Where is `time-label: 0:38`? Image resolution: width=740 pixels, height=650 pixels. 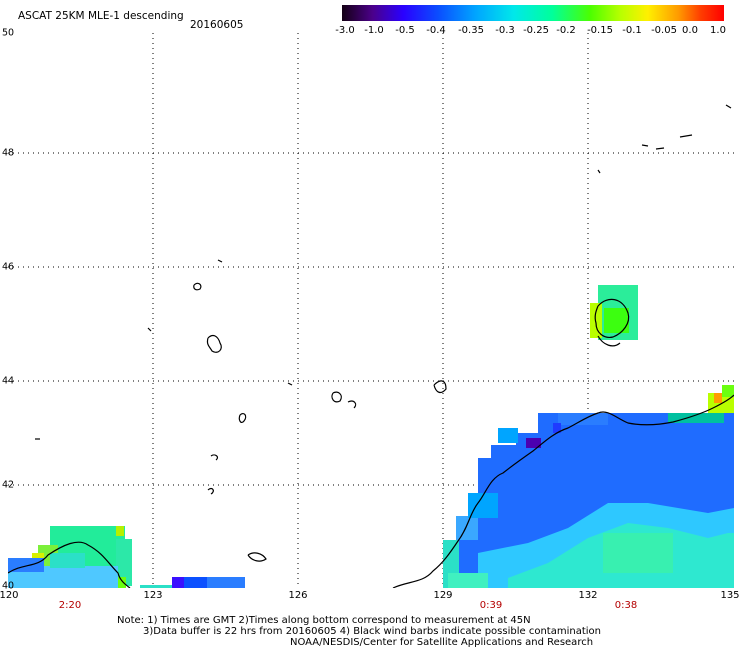 time-label: 0:38 is located at coordinates (626, 605).